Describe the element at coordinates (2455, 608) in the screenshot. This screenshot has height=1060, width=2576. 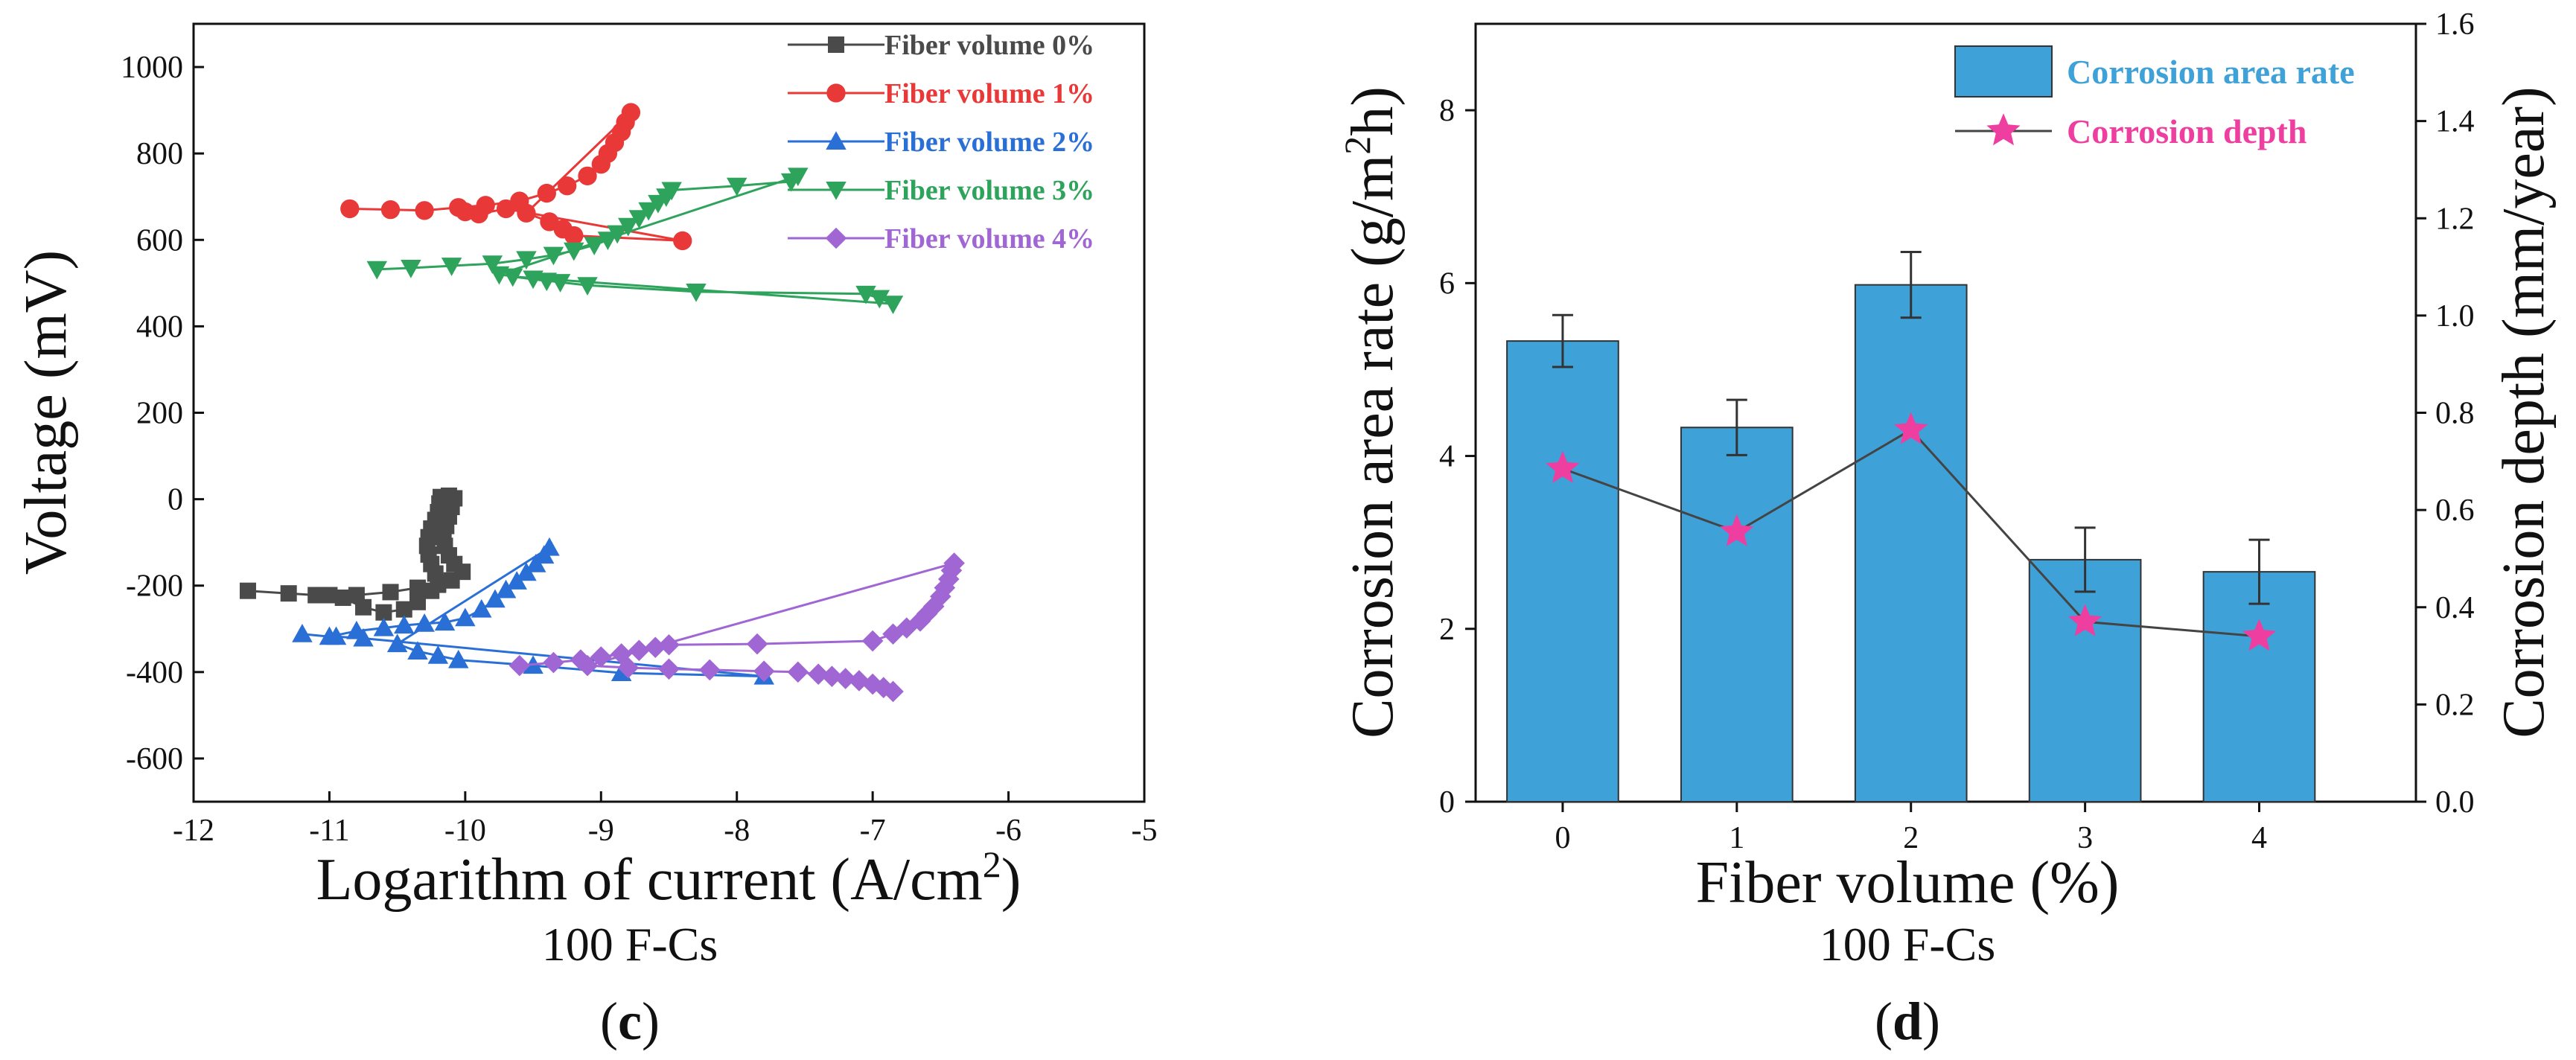
I see `panel-d-y2-tick-label: 0.4` at that location.